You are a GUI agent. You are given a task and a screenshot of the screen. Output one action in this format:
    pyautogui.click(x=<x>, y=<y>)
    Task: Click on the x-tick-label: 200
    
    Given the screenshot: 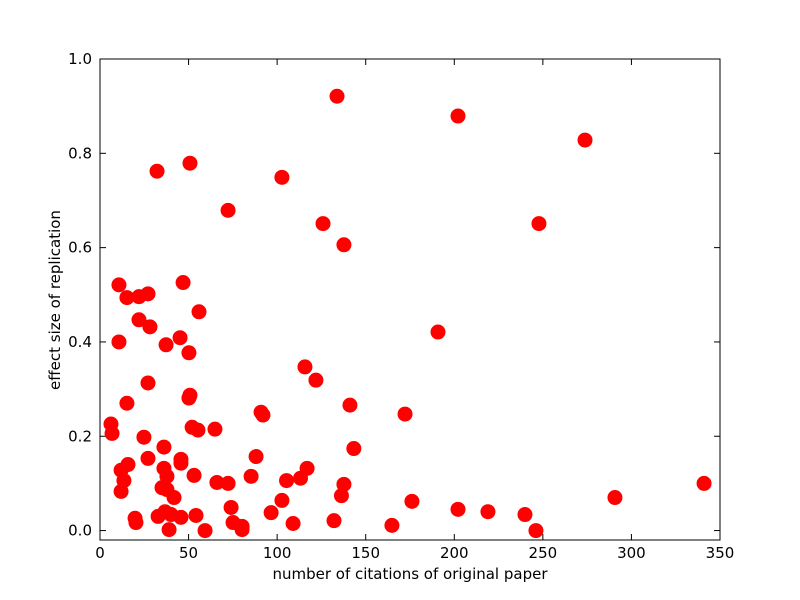 What is the action you would take?
    pyautogui.click(x=454, y=553)
    